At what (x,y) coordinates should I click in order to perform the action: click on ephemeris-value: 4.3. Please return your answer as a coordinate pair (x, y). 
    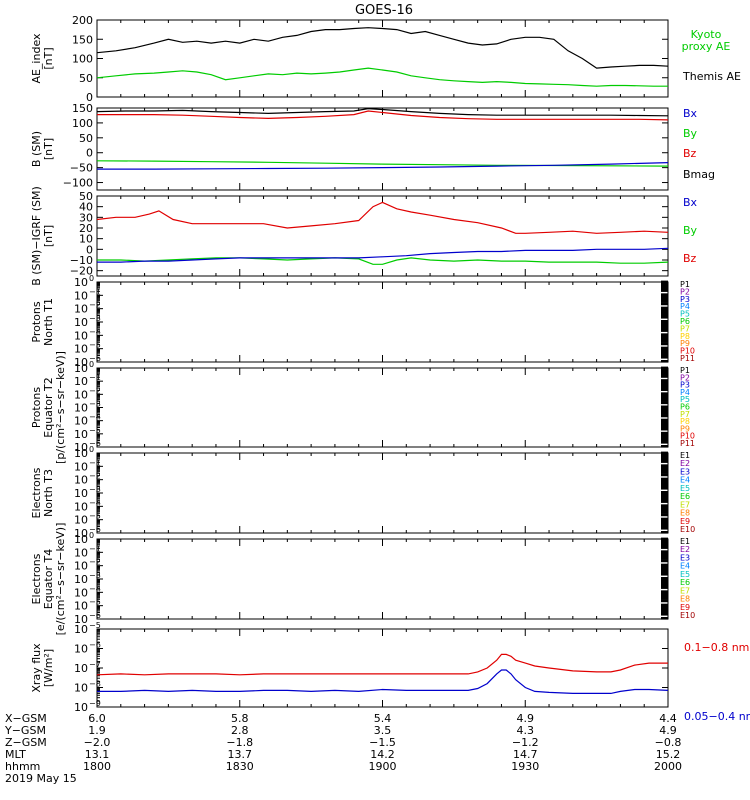
    Looking at the image, I should click on (526, 730).